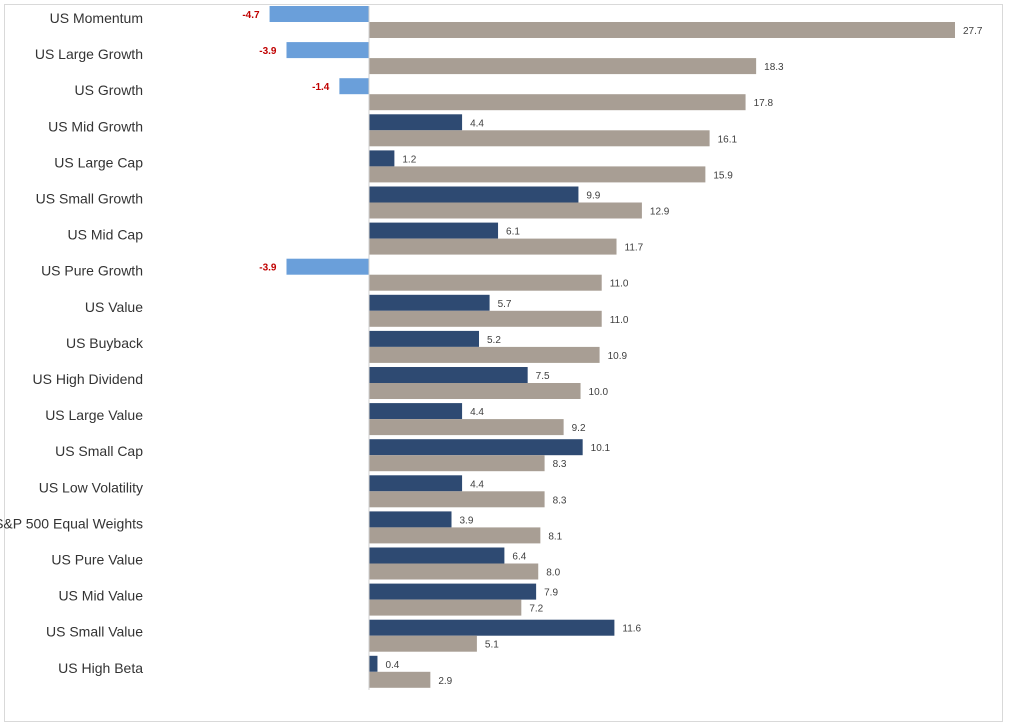 The image size is (1009, 728). What do you see at coordinates (467, 520) in the screenshot?
I see `data-label: 3.9` at bounding box center [467, 520].